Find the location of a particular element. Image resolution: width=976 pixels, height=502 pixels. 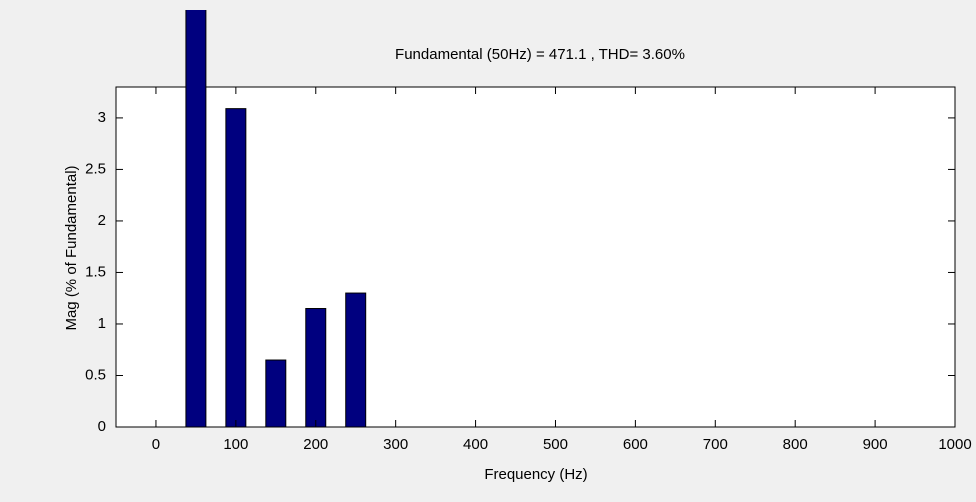

x-tick-label: 200 is located at coordinates (315, 444).